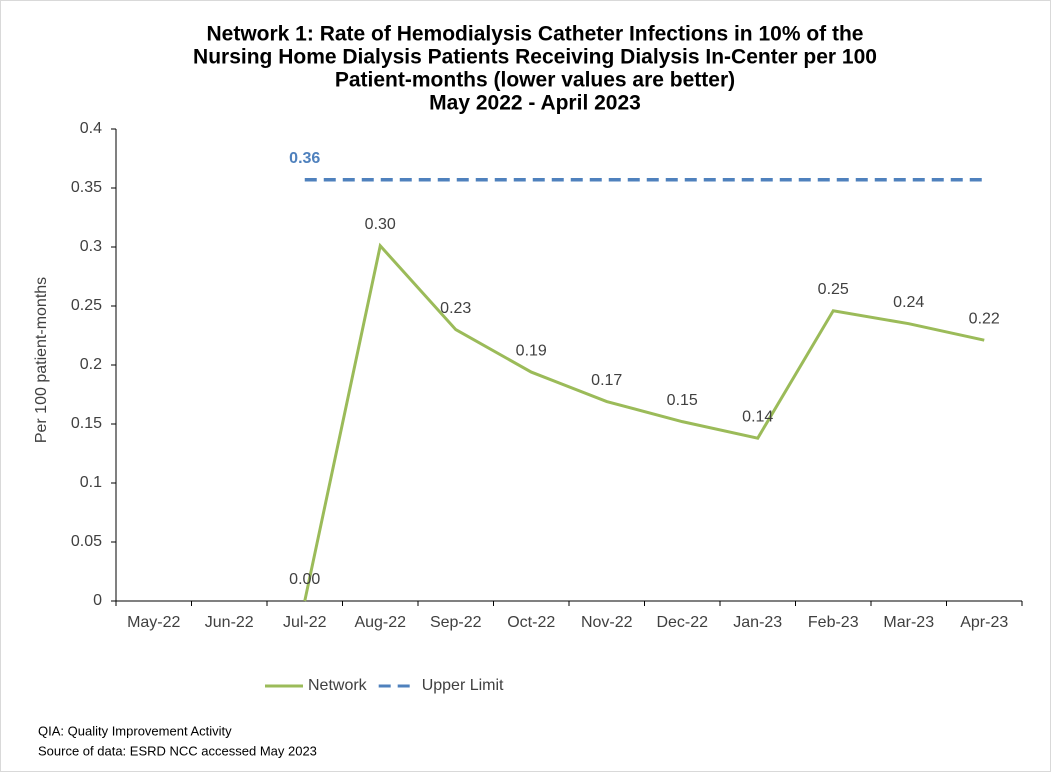 This screenshot has width=1051, height=772. What do you see at coordinates (41, 360) in the screenshot?
I see `y-axis-label: Per 100 patient-months` at bounding box center [41, 360].